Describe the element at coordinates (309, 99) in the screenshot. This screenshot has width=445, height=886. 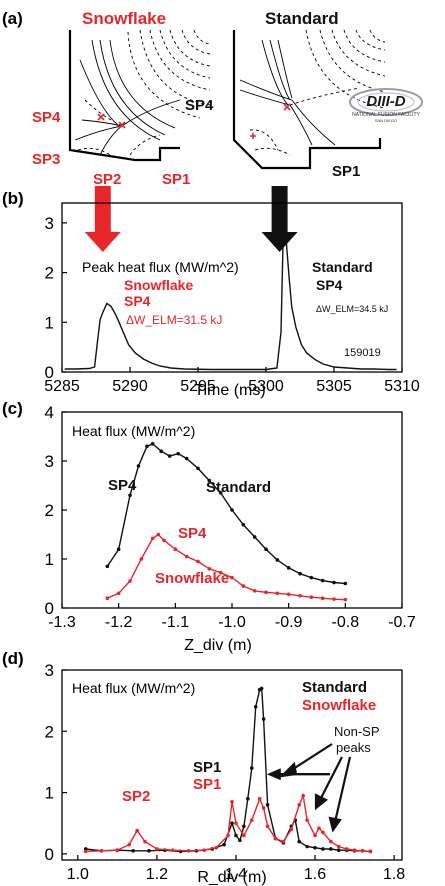
I see `standard-equilibrium` at that location.